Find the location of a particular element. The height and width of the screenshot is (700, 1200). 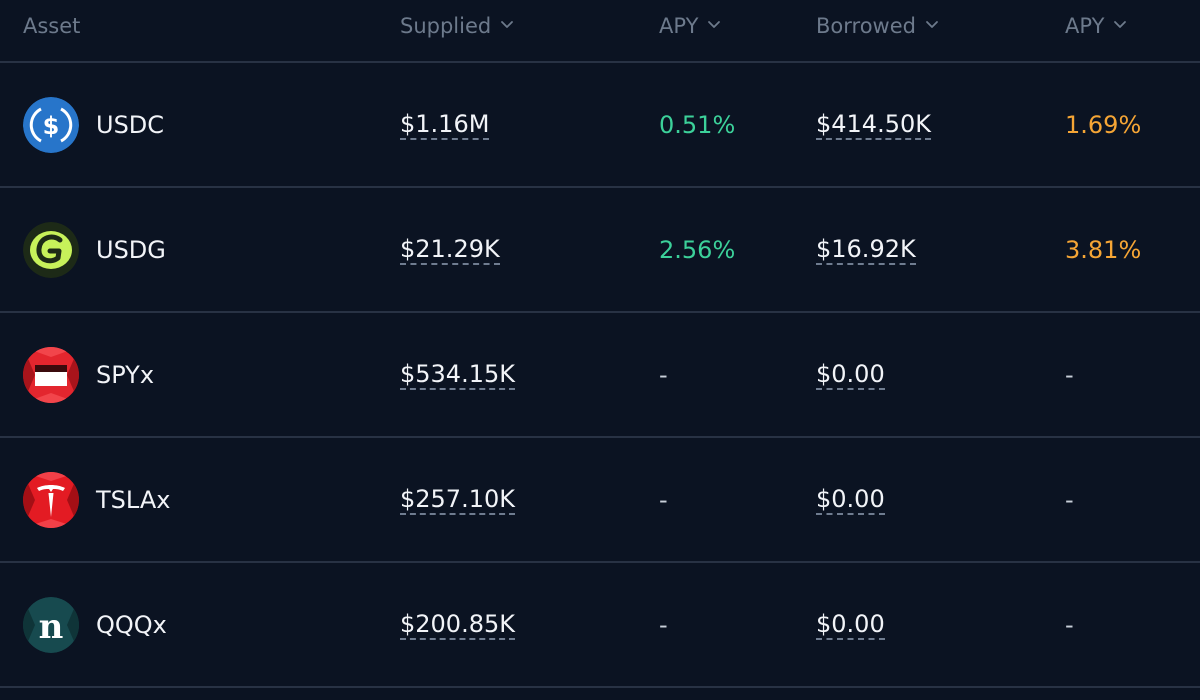

supplied-value: $200.85K is located at coordinates (457, 625).